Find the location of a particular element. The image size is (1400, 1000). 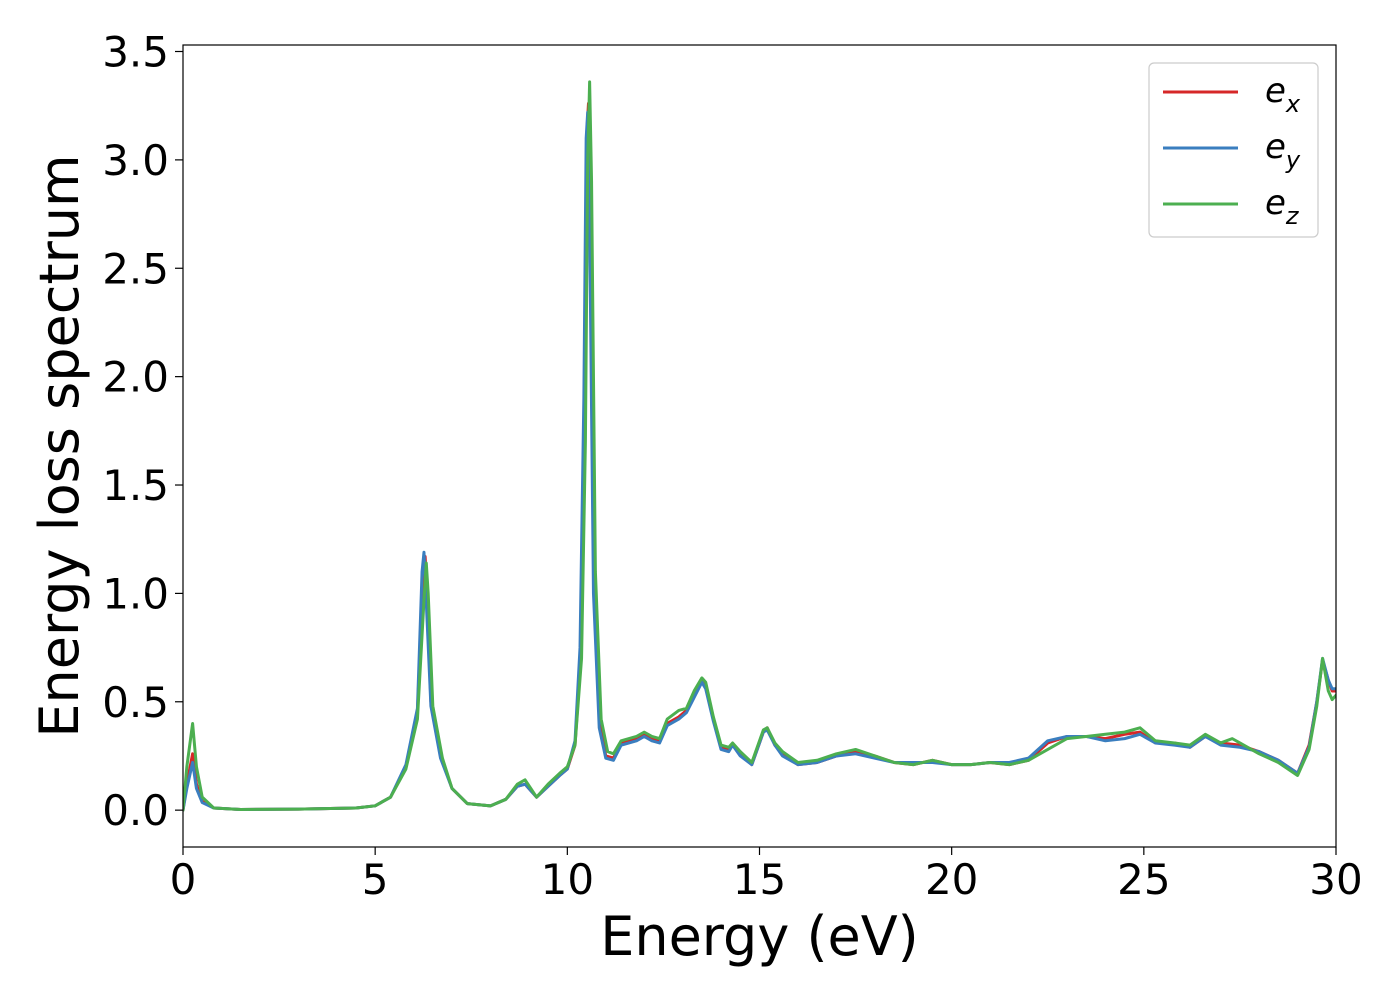

legend-label-subscript: z is located at coordinates (1292, 216).